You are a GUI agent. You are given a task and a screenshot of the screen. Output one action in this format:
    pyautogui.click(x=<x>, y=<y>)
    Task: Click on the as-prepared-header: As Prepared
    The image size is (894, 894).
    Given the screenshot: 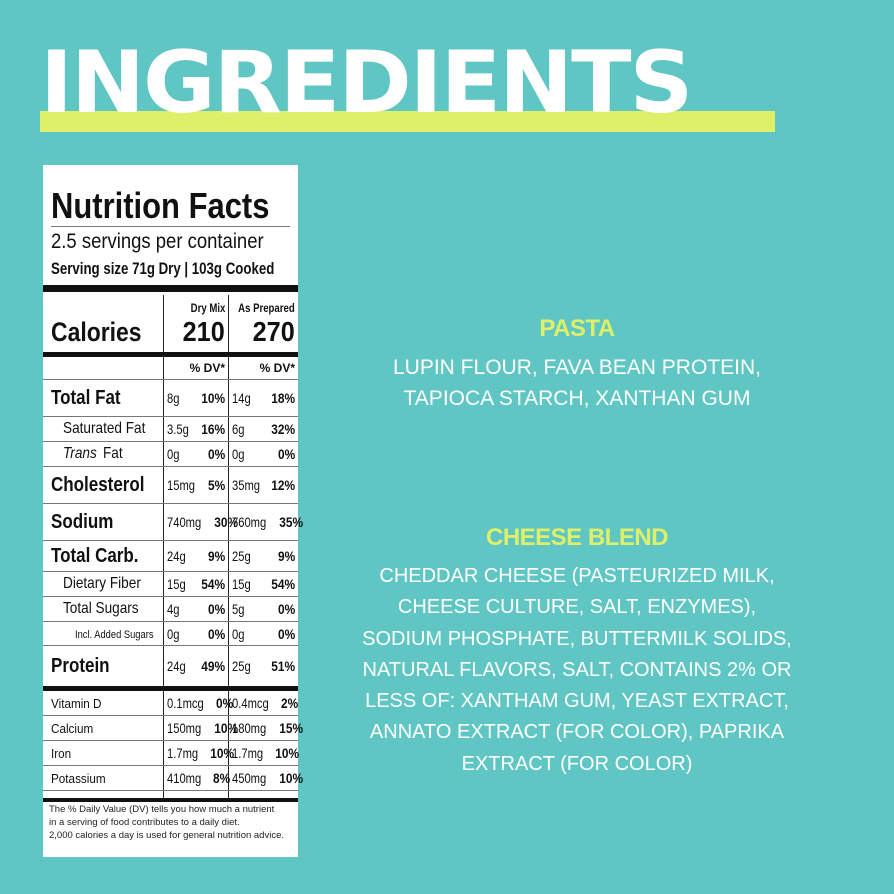 What is the action you would take?
    pyautogui.click(x=266, y=308)
    